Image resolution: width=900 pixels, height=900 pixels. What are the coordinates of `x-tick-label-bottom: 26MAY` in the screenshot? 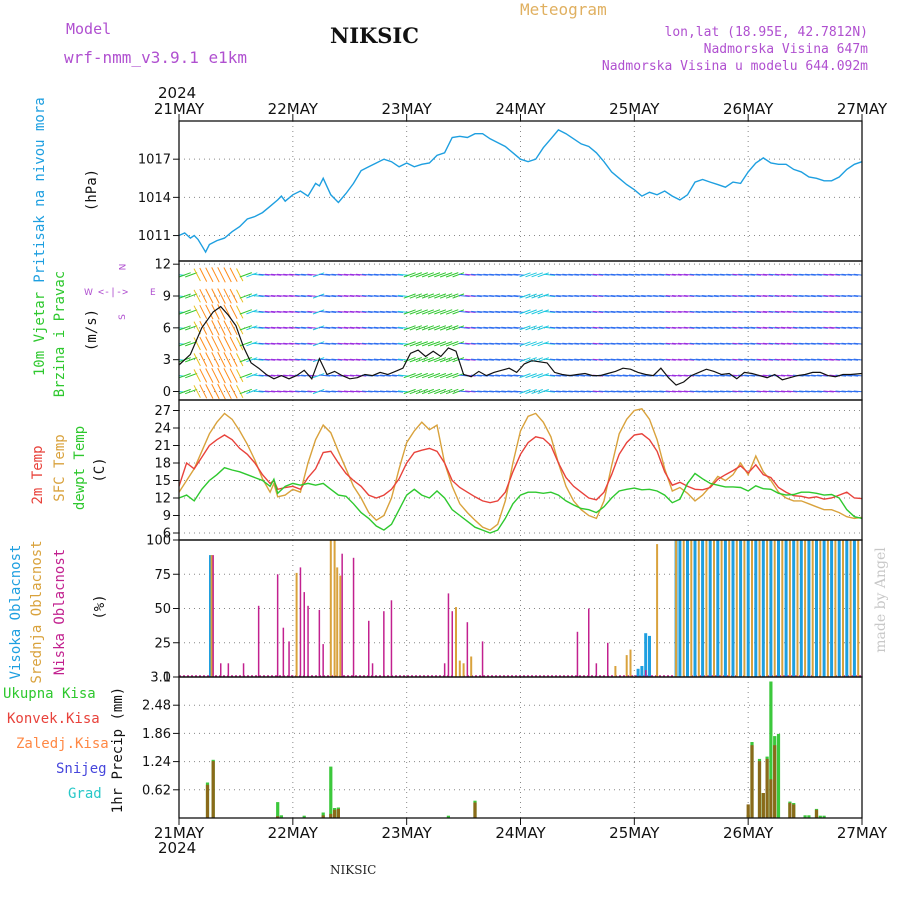 It's located at (748, 833).